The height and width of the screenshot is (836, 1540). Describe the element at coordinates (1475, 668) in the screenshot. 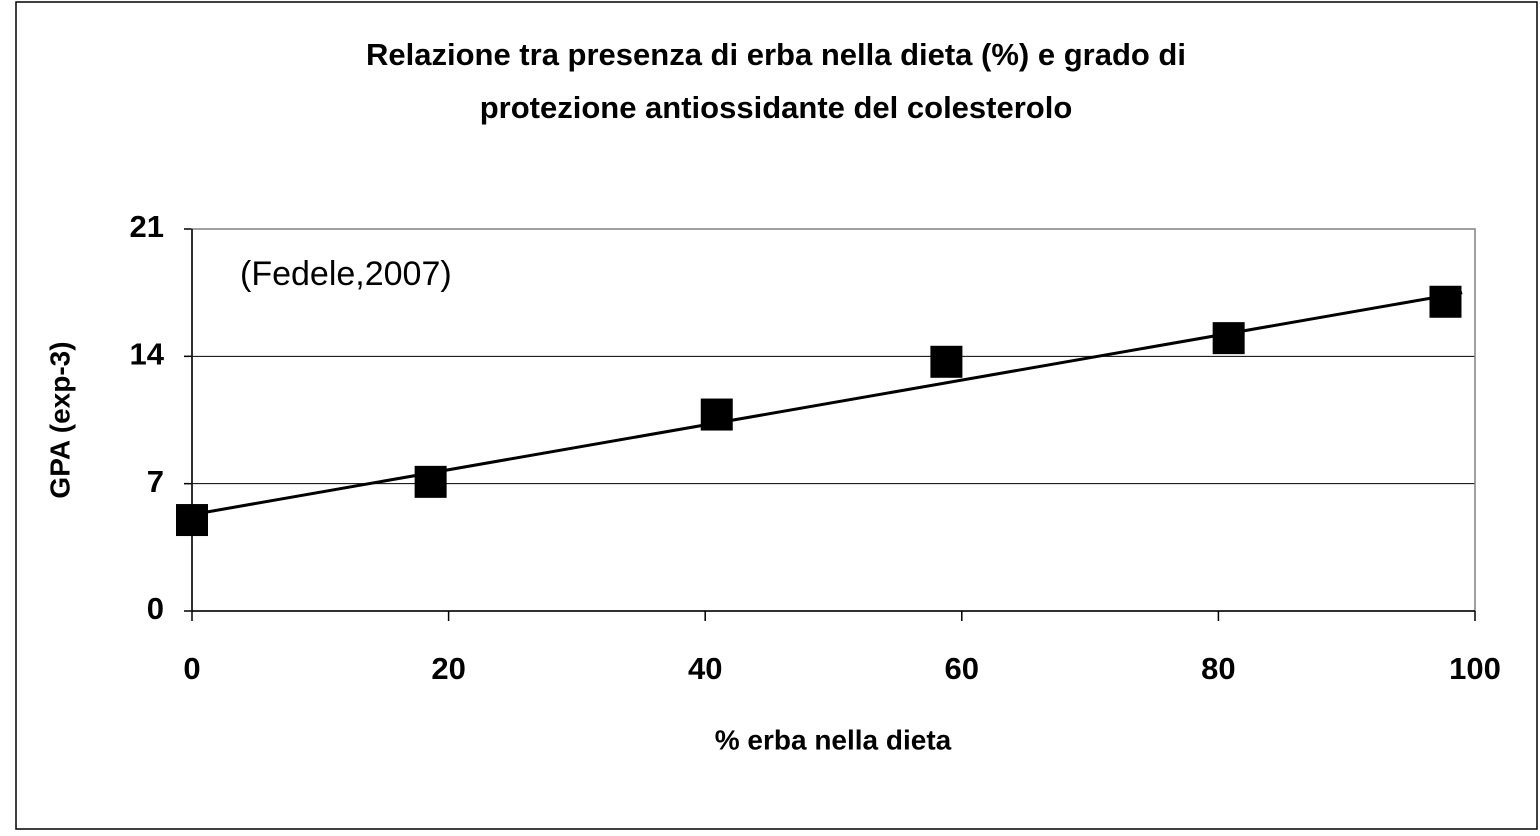

I see `x-tick-label: 100` at that location.